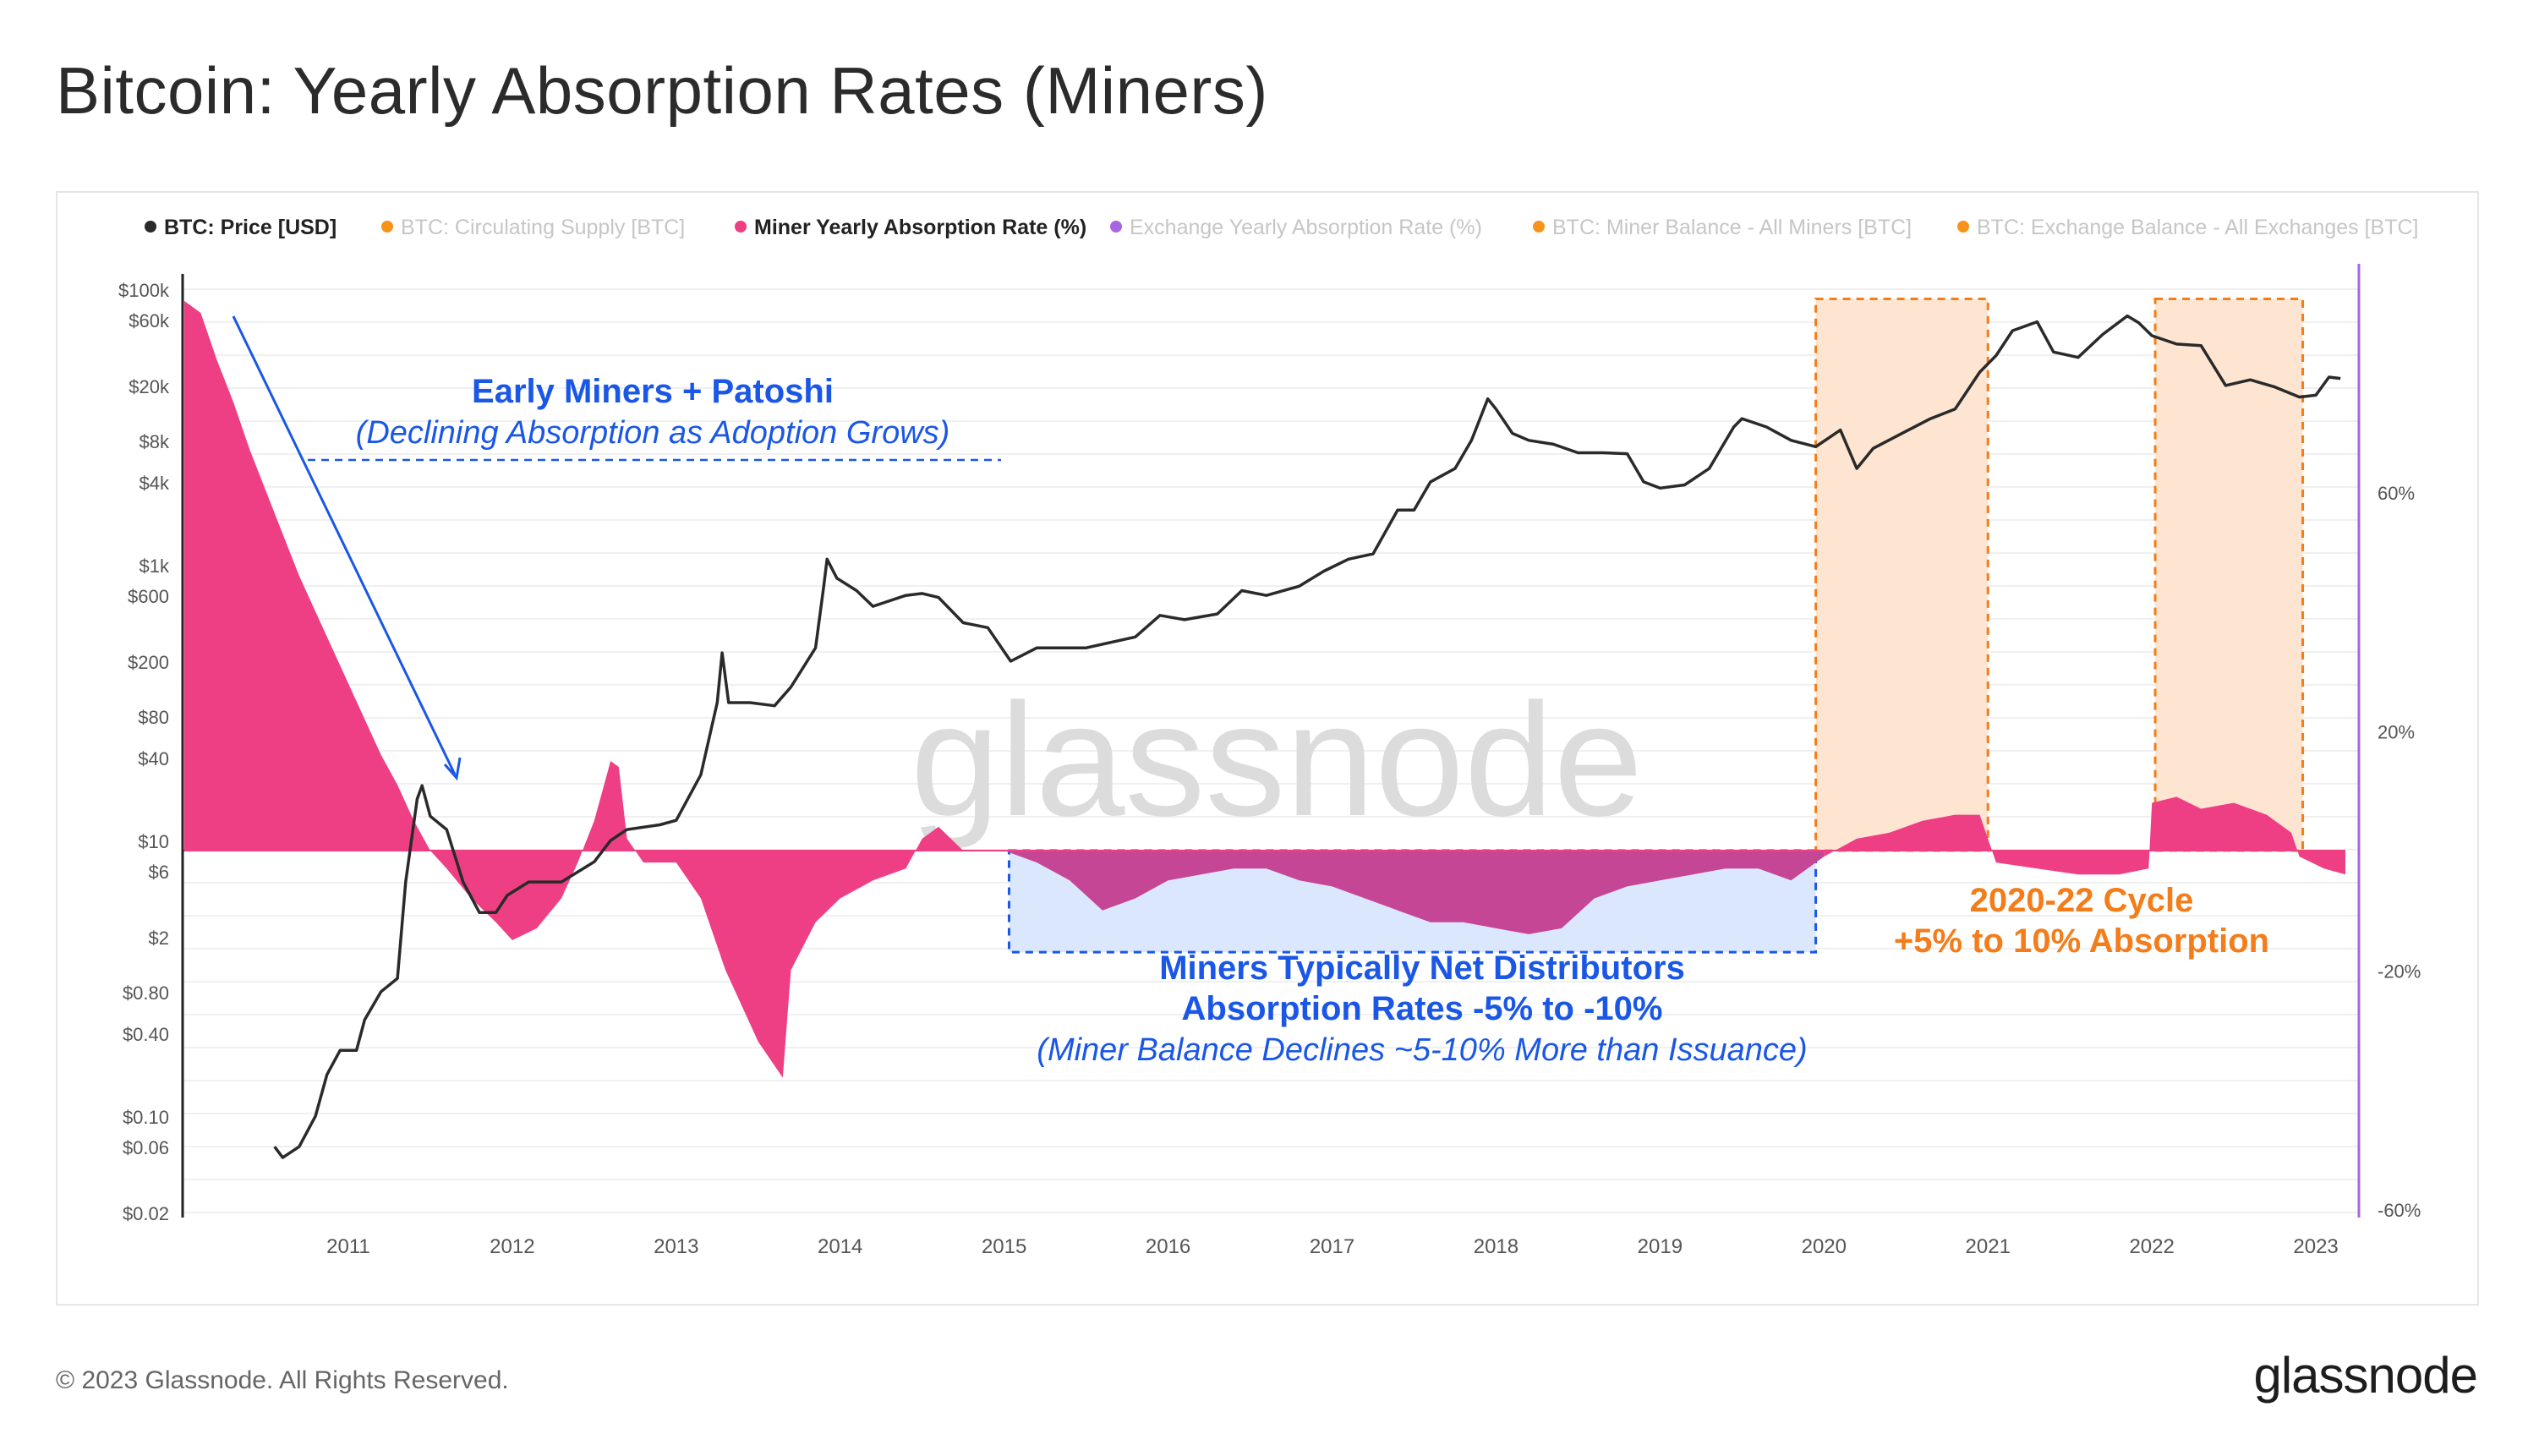  Describe the element at coordinates (146, 1147) in the screenshot. I see `y-left-tick-label: $0.06` at that location.